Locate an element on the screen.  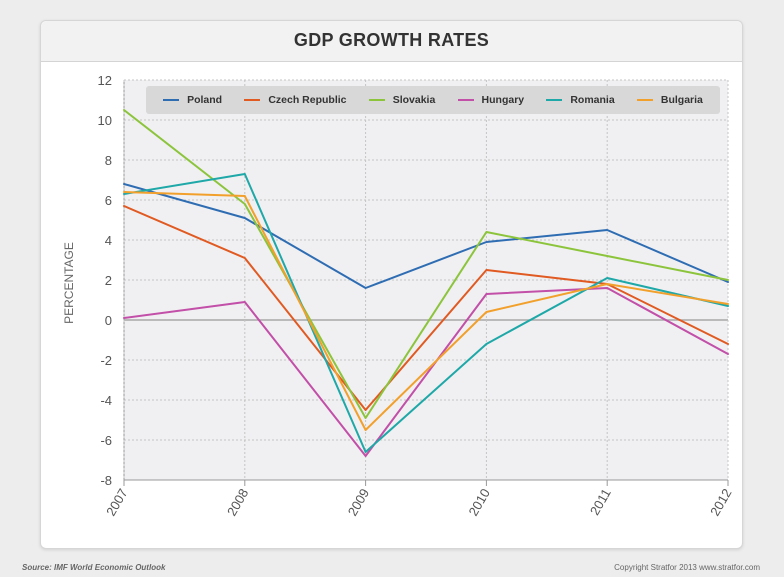
y-tick-label: 2 is located at coordinates (108, 280).